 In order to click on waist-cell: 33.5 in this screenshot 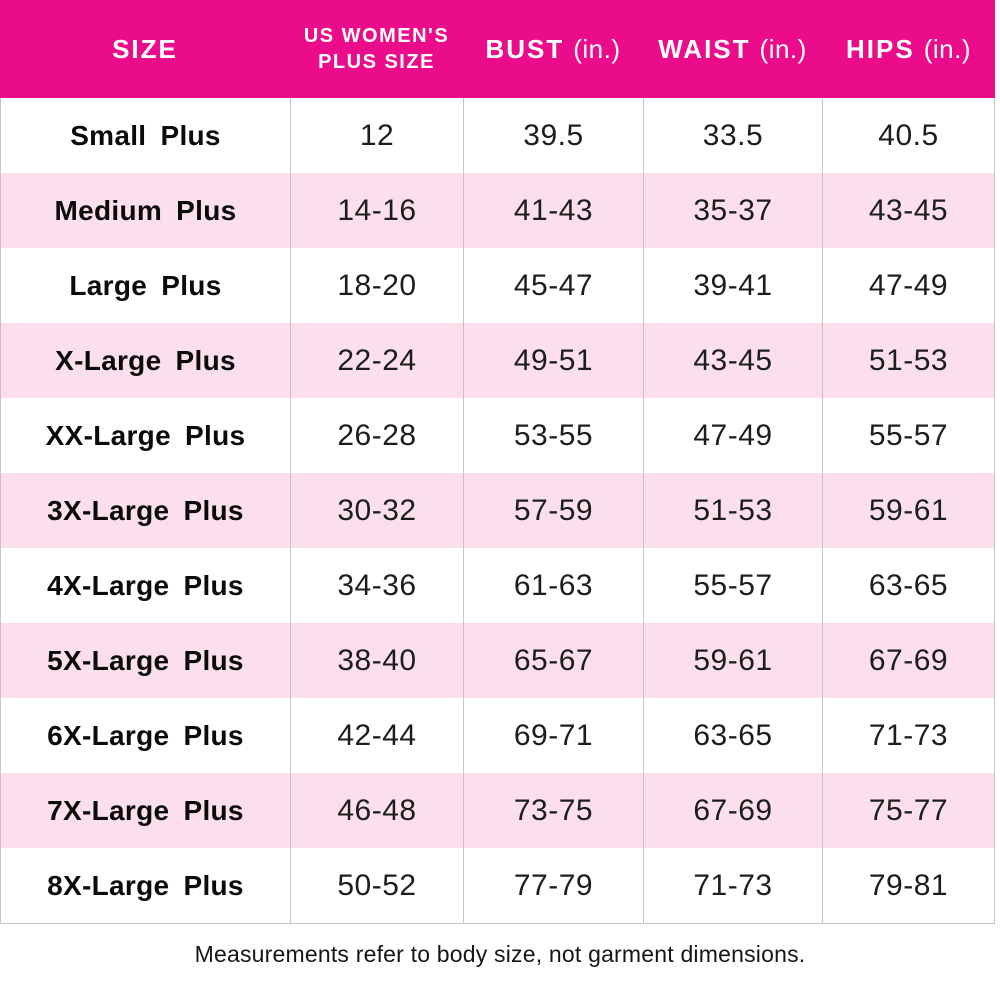, I will do `click(732, 135)`.